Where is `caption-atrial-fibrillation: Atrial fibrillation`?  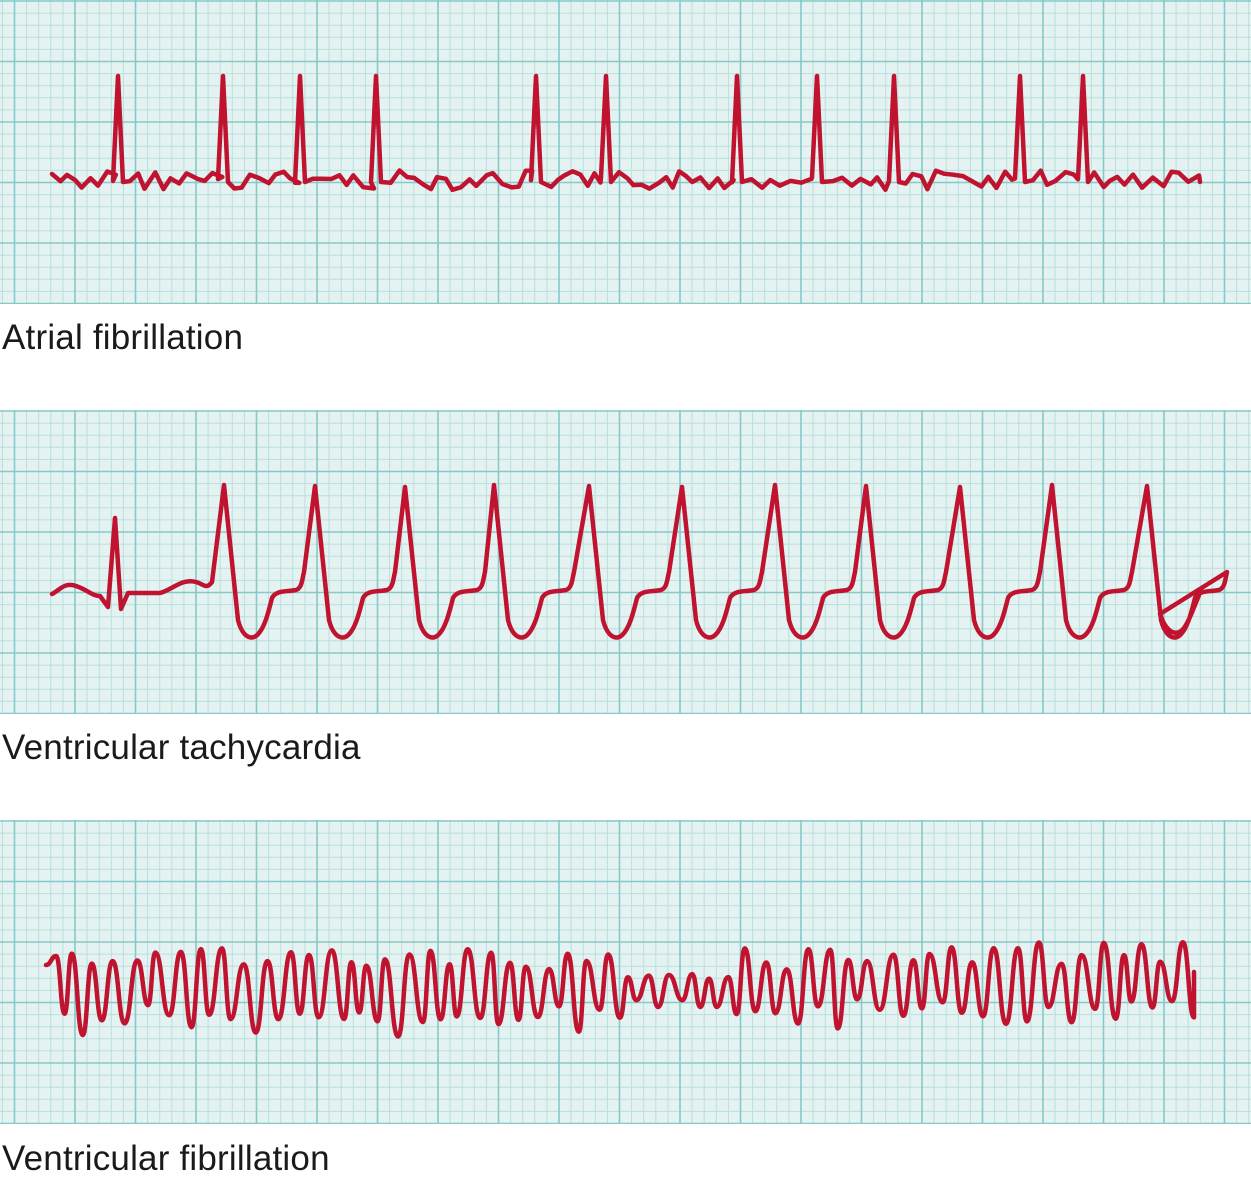 caption-atrial-fibrillation: Atrial fibrillation is located at coordinates (123, 337).